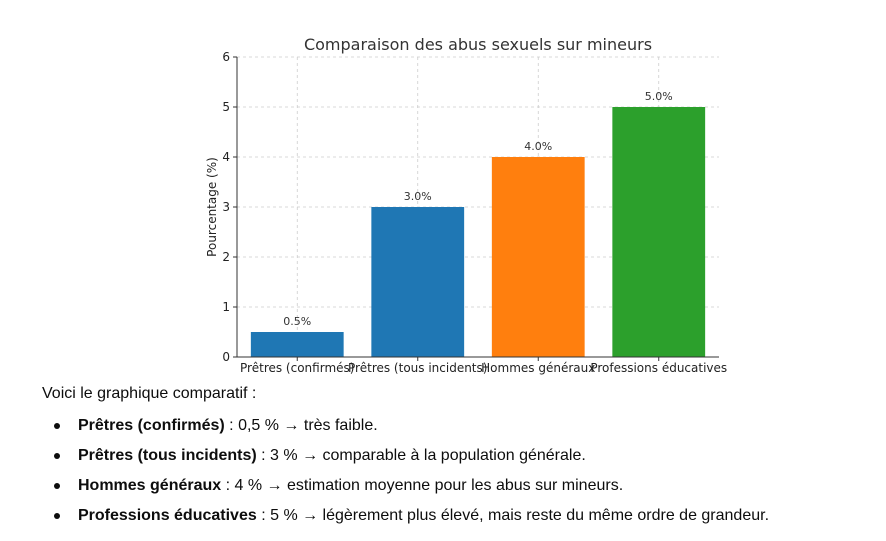 The width and height of the screenshot is (886, 541). I want to click on item-term: Professions éducatives, so click(167, 515).